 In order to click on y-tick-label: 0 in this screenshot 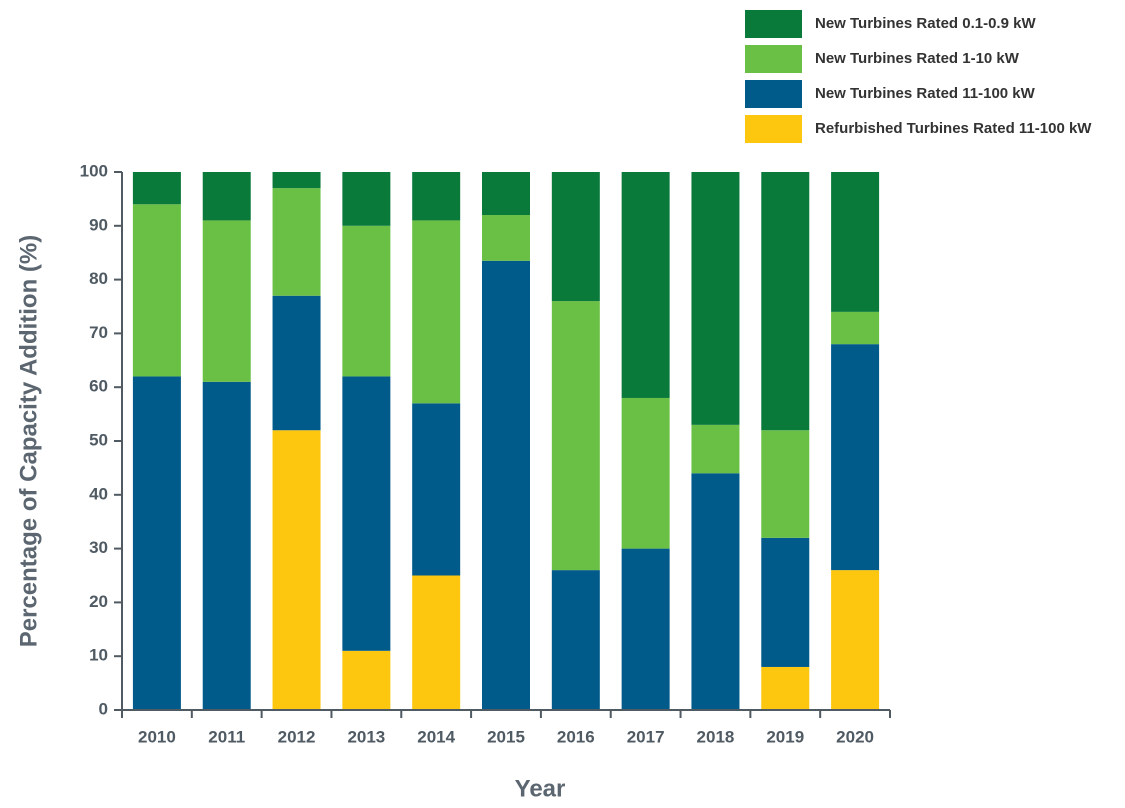, I will do `click(103, 708)`.